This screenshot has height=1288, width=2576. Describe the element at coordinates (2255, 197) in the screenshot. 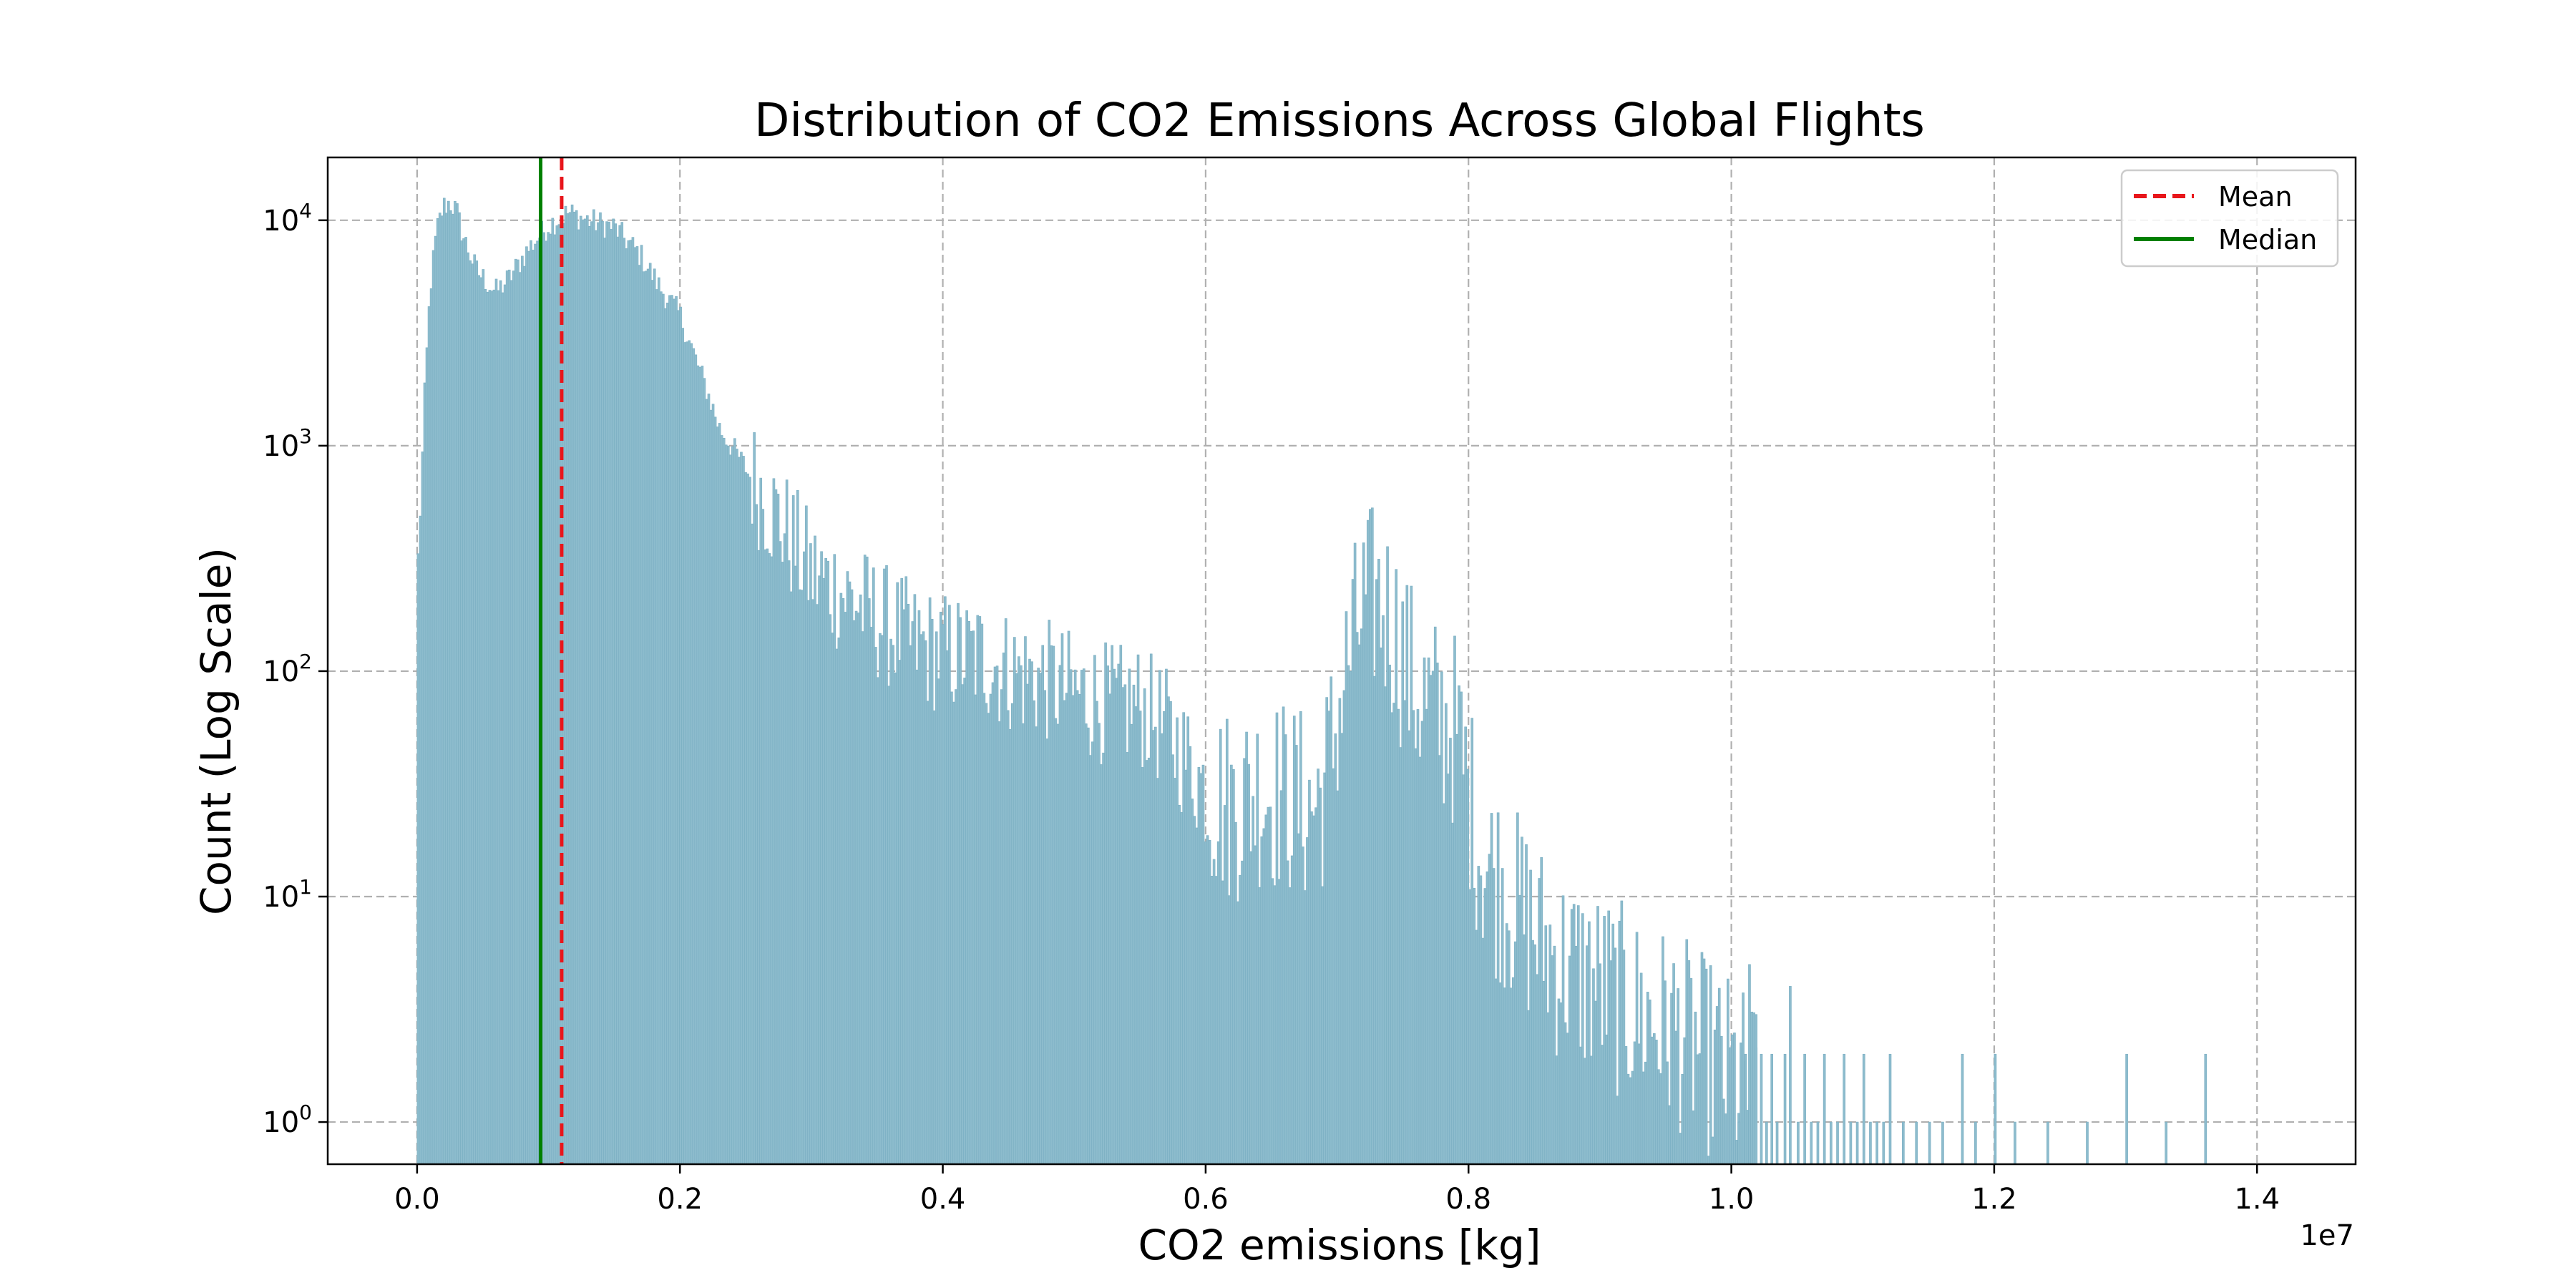

I see `legend-mean-label: Mean` at that location.